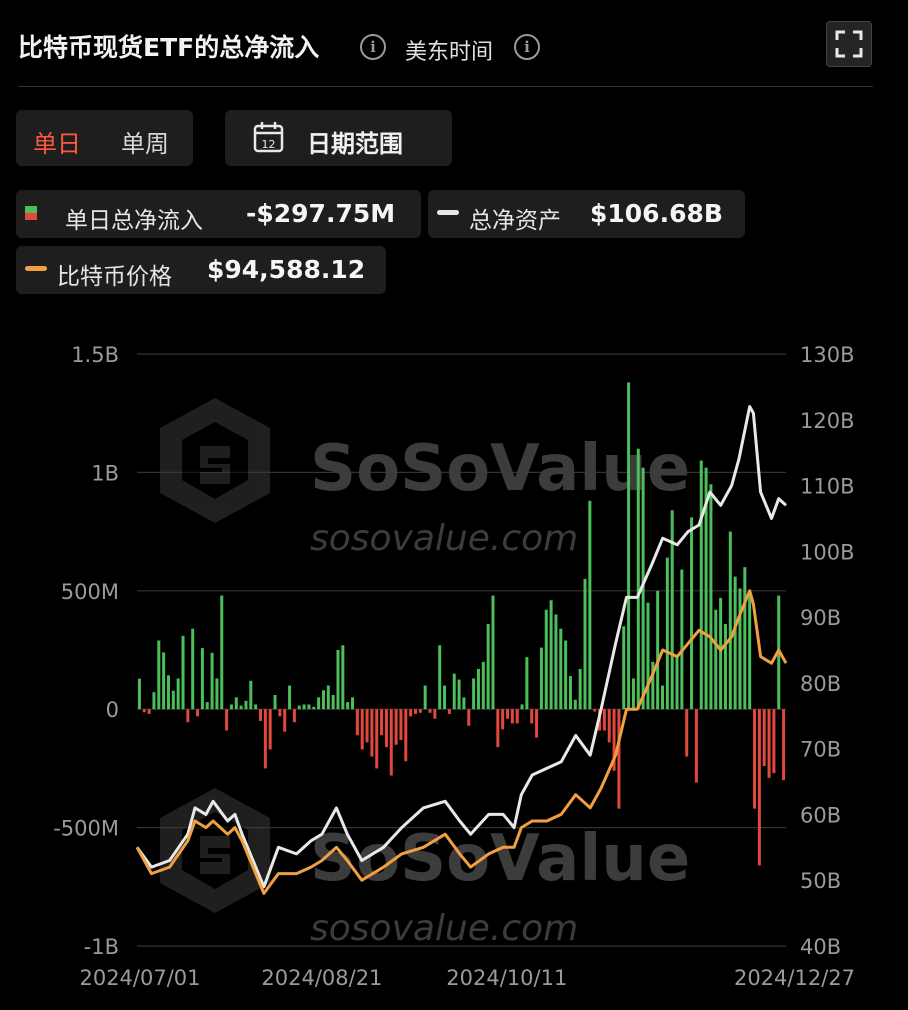 The height and width of the screenshot is (1010, 908). Describe the element at coordinates (145, 144) in the screenshot. I see `tab-weekly: 单周` at that location.